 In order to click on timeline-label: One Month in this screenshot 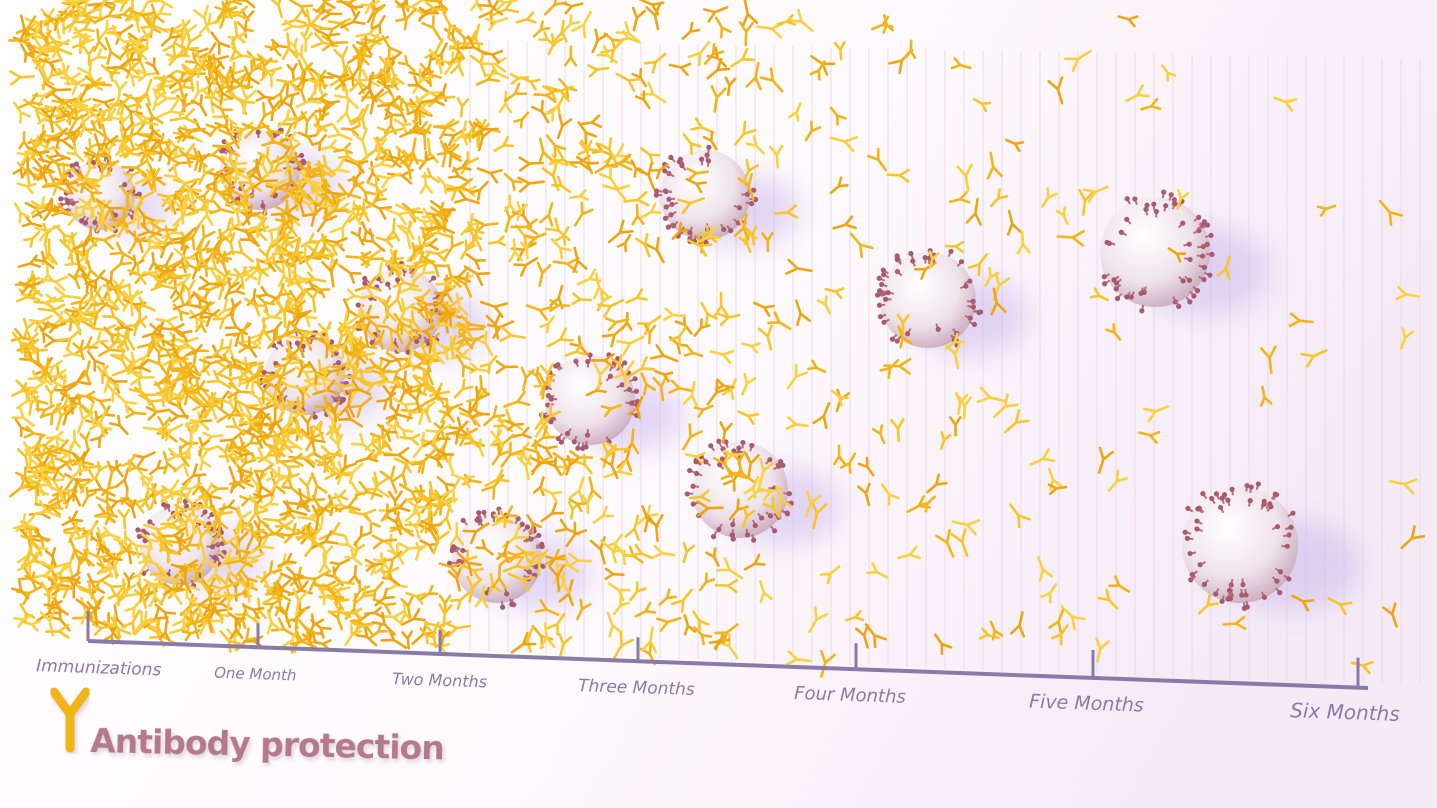, I will do `click(255, 674)`.